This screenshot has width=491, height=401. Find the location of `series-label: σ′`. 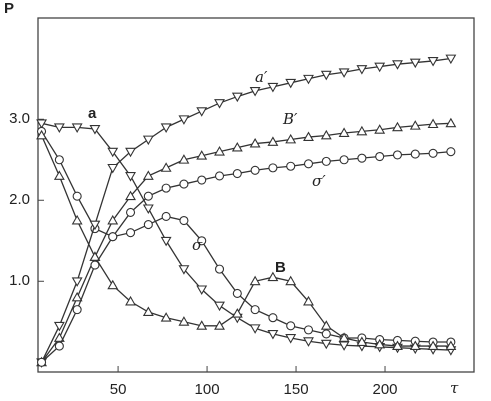

series-label: σ′ is located at coordinates (319, 181).